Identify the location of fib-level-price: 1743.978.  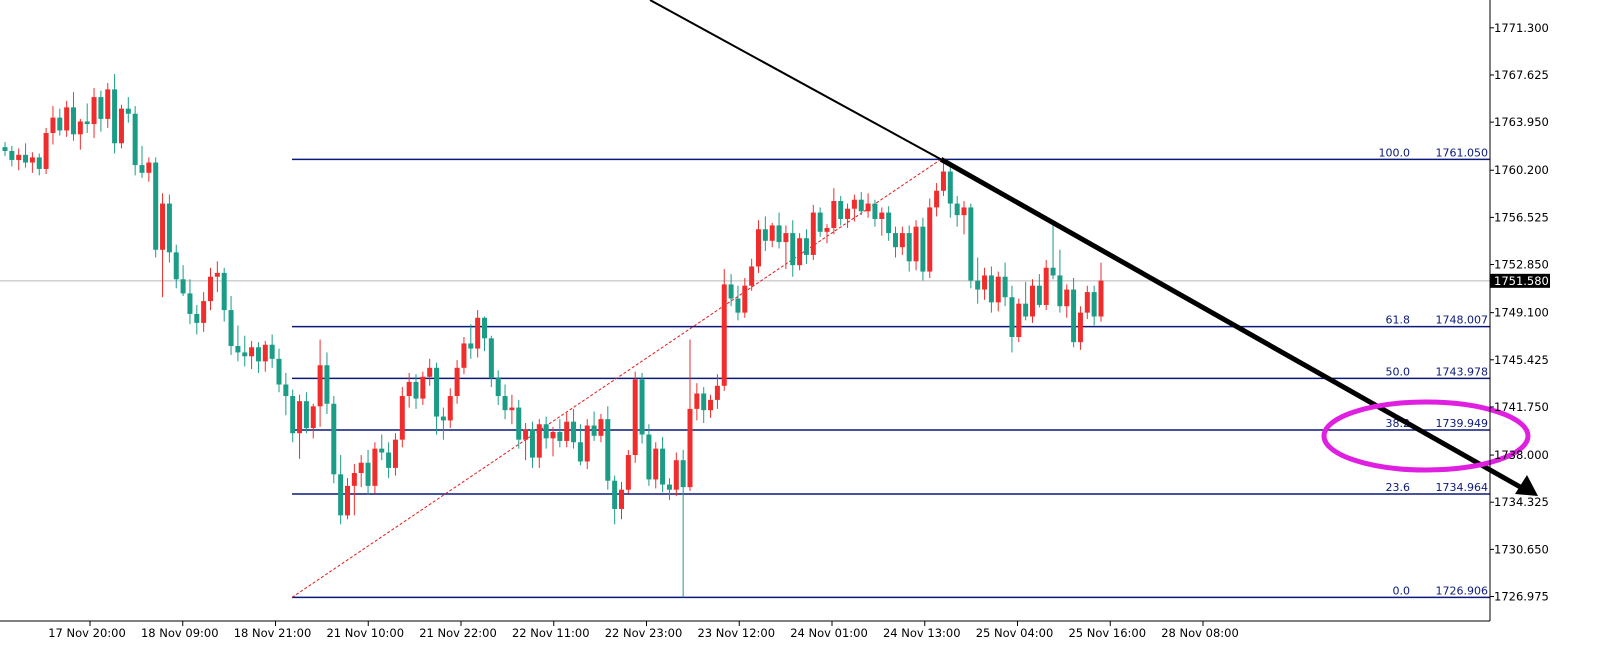
(1462, 371).